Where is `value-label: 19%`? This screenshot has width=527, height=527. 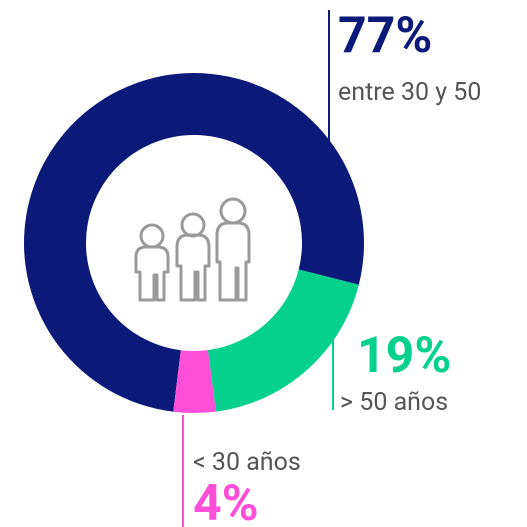
value-label: 19% is located at coordinates (404, 356).